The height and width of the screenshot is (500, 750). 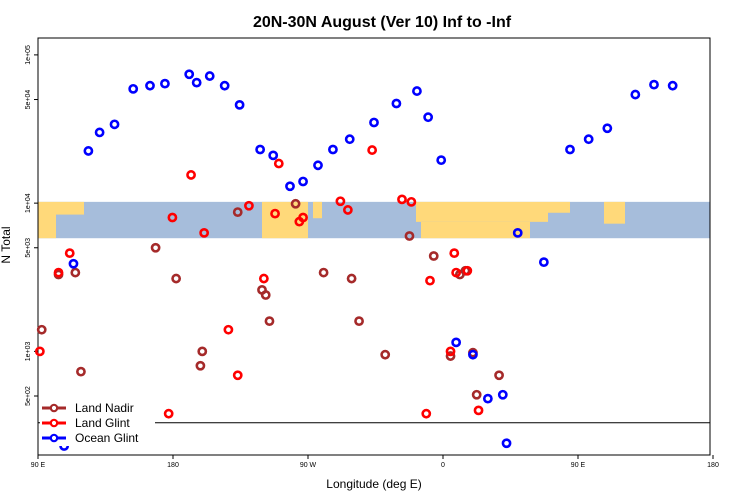 What do you see at coordinates (31, 225) in the screenshot?
I see `y-axis: 5e+02 1e+03 5e+03 1e+04 5e+04 1e+05` at bounding box center [31, 225].